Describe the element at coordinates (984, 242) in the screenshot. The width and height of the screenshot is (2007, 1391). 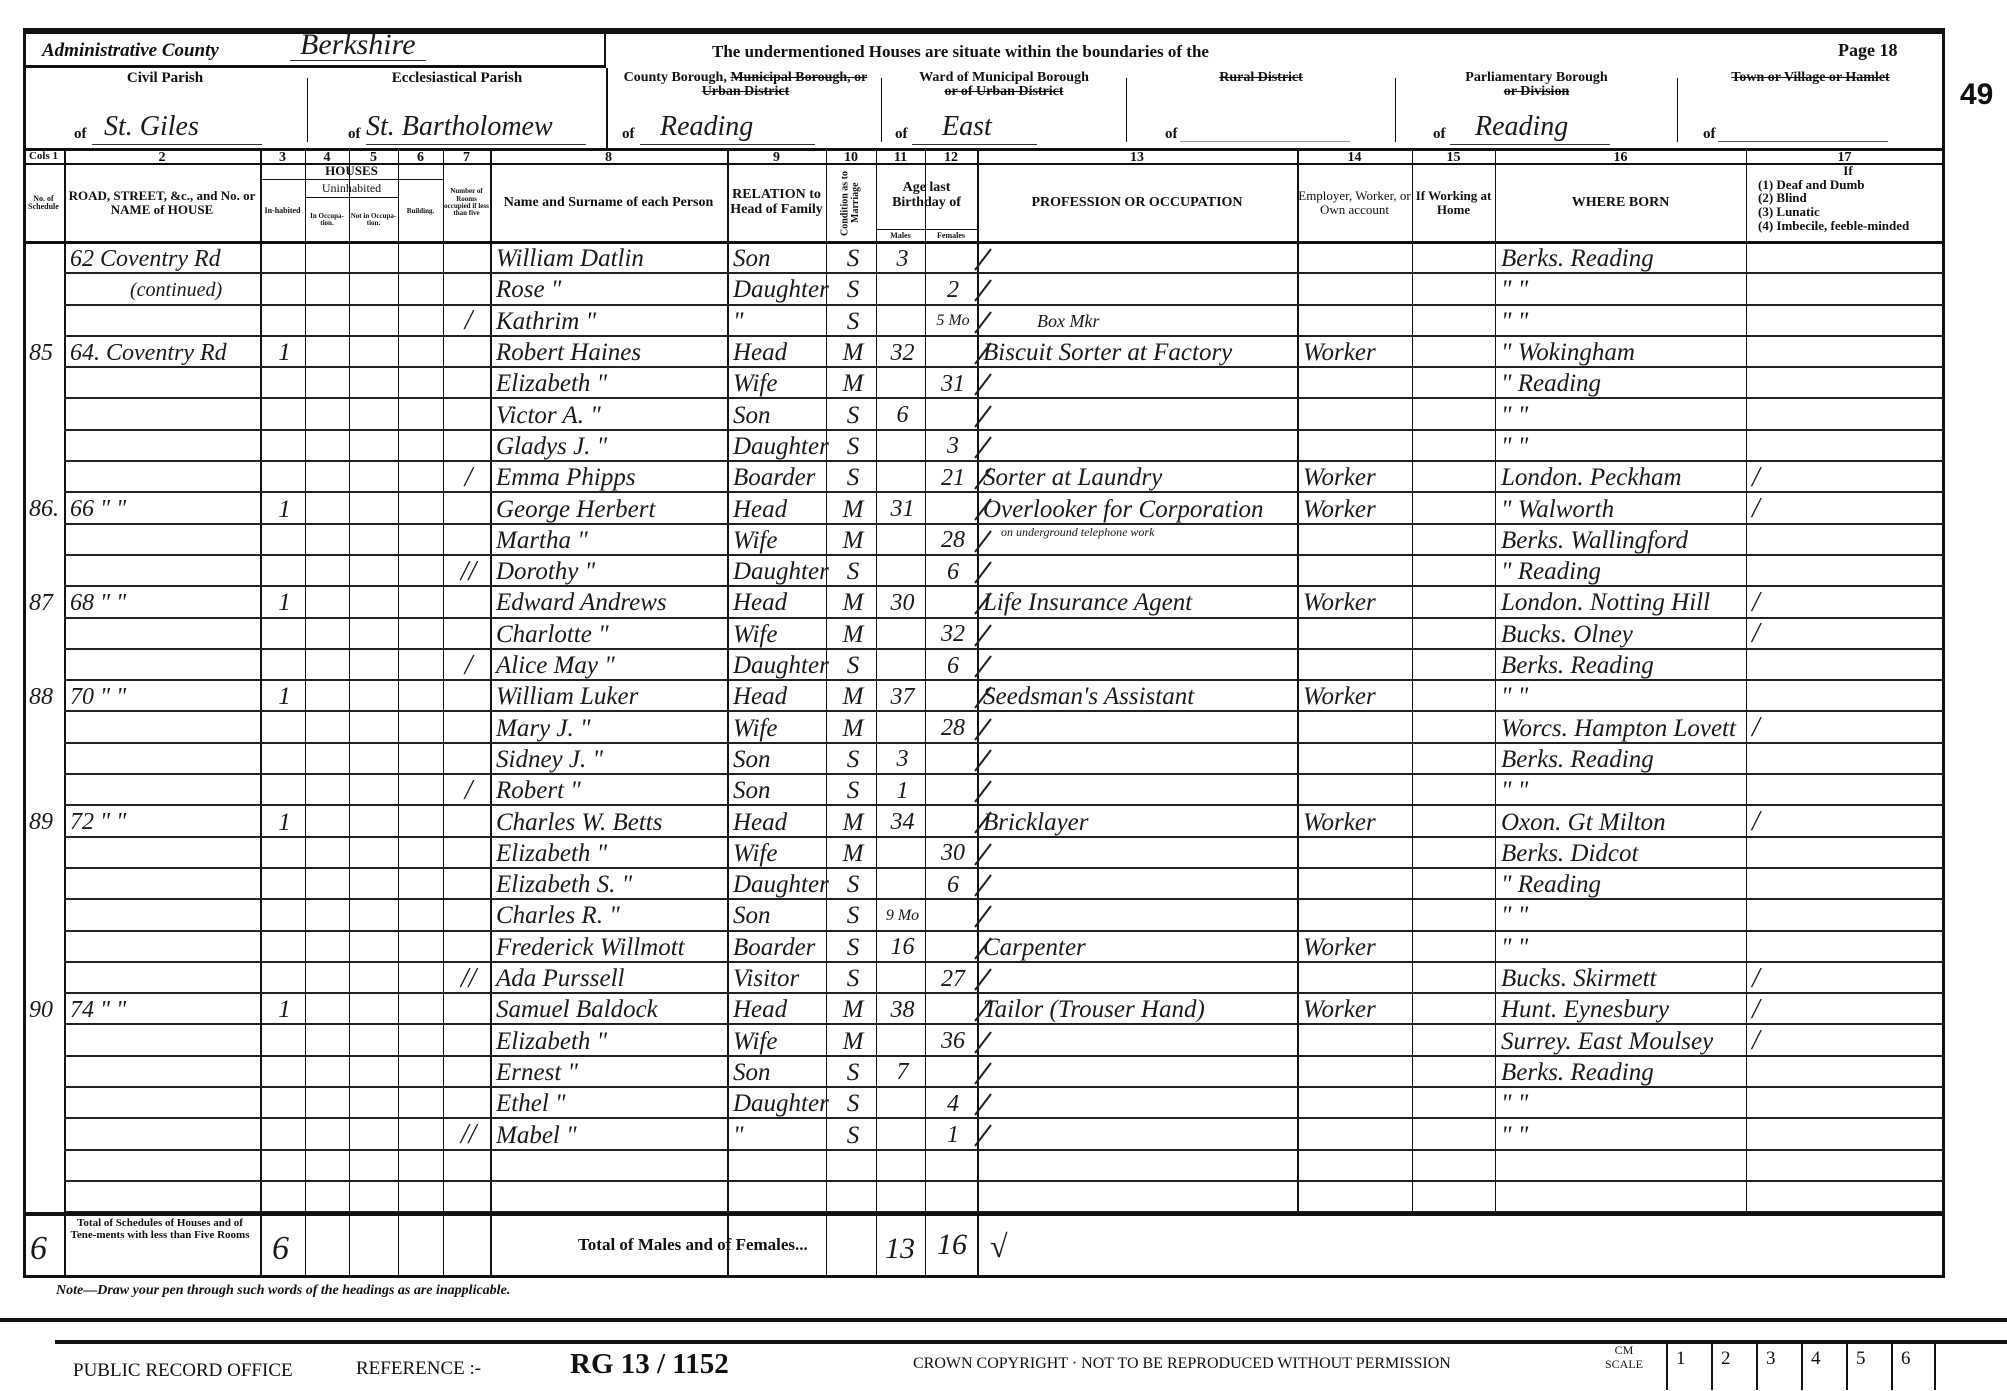
I see `header-bottom-divider` at that location.